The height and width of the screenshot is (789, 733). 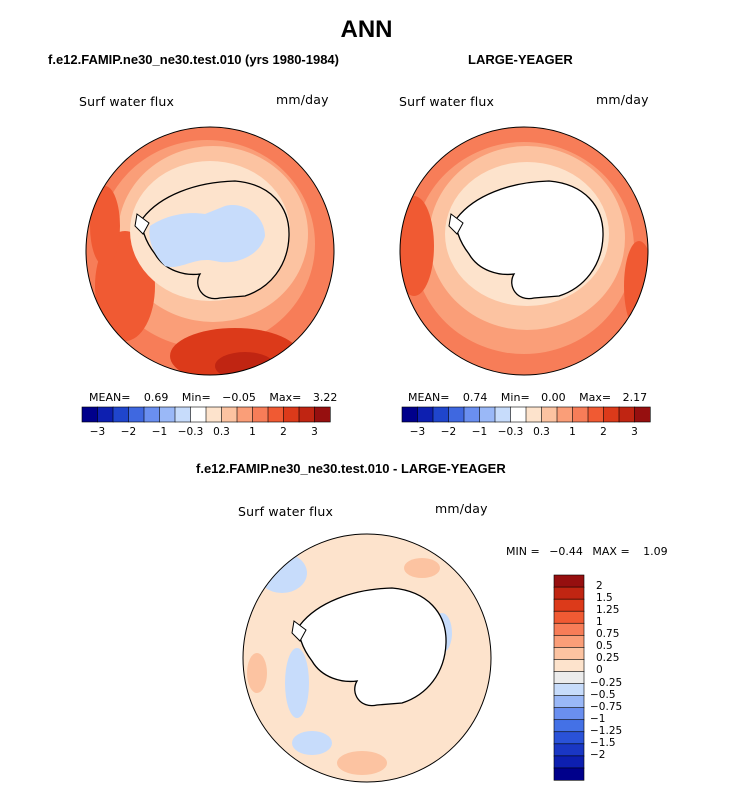 I want to click on stats-test: MEAN= 0.69 Min= −0.05 Max= 3.22, so click(x=213, y=397).